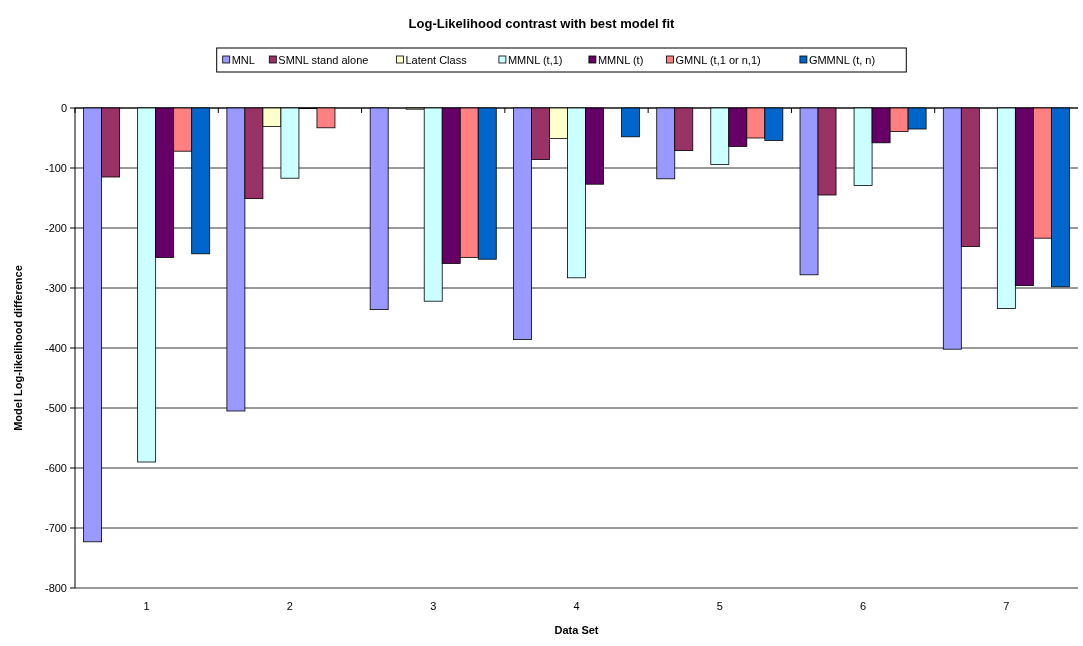 The width and height of the screenshot is (1083, 646). Describe the element at coordinates (863, 606) in the screenshot. I see `x-tick-label: 6` at that location.